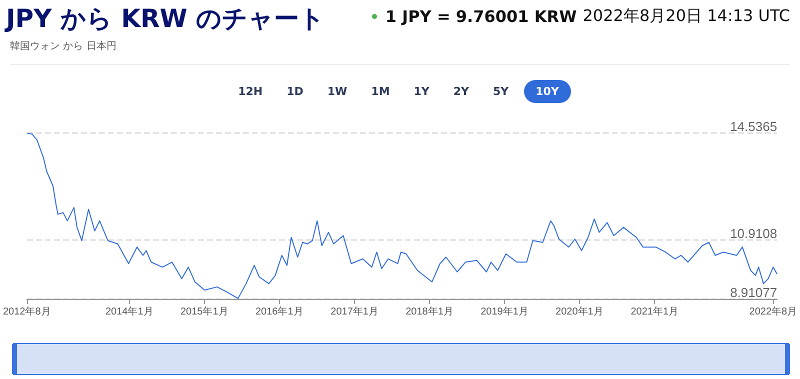 This screenshot has width=800, height=379. What do you see at coordinates (504, 312) in the screenshot?
I see `x-tick-label: 2019年1月` at bounding box center [504, 312].